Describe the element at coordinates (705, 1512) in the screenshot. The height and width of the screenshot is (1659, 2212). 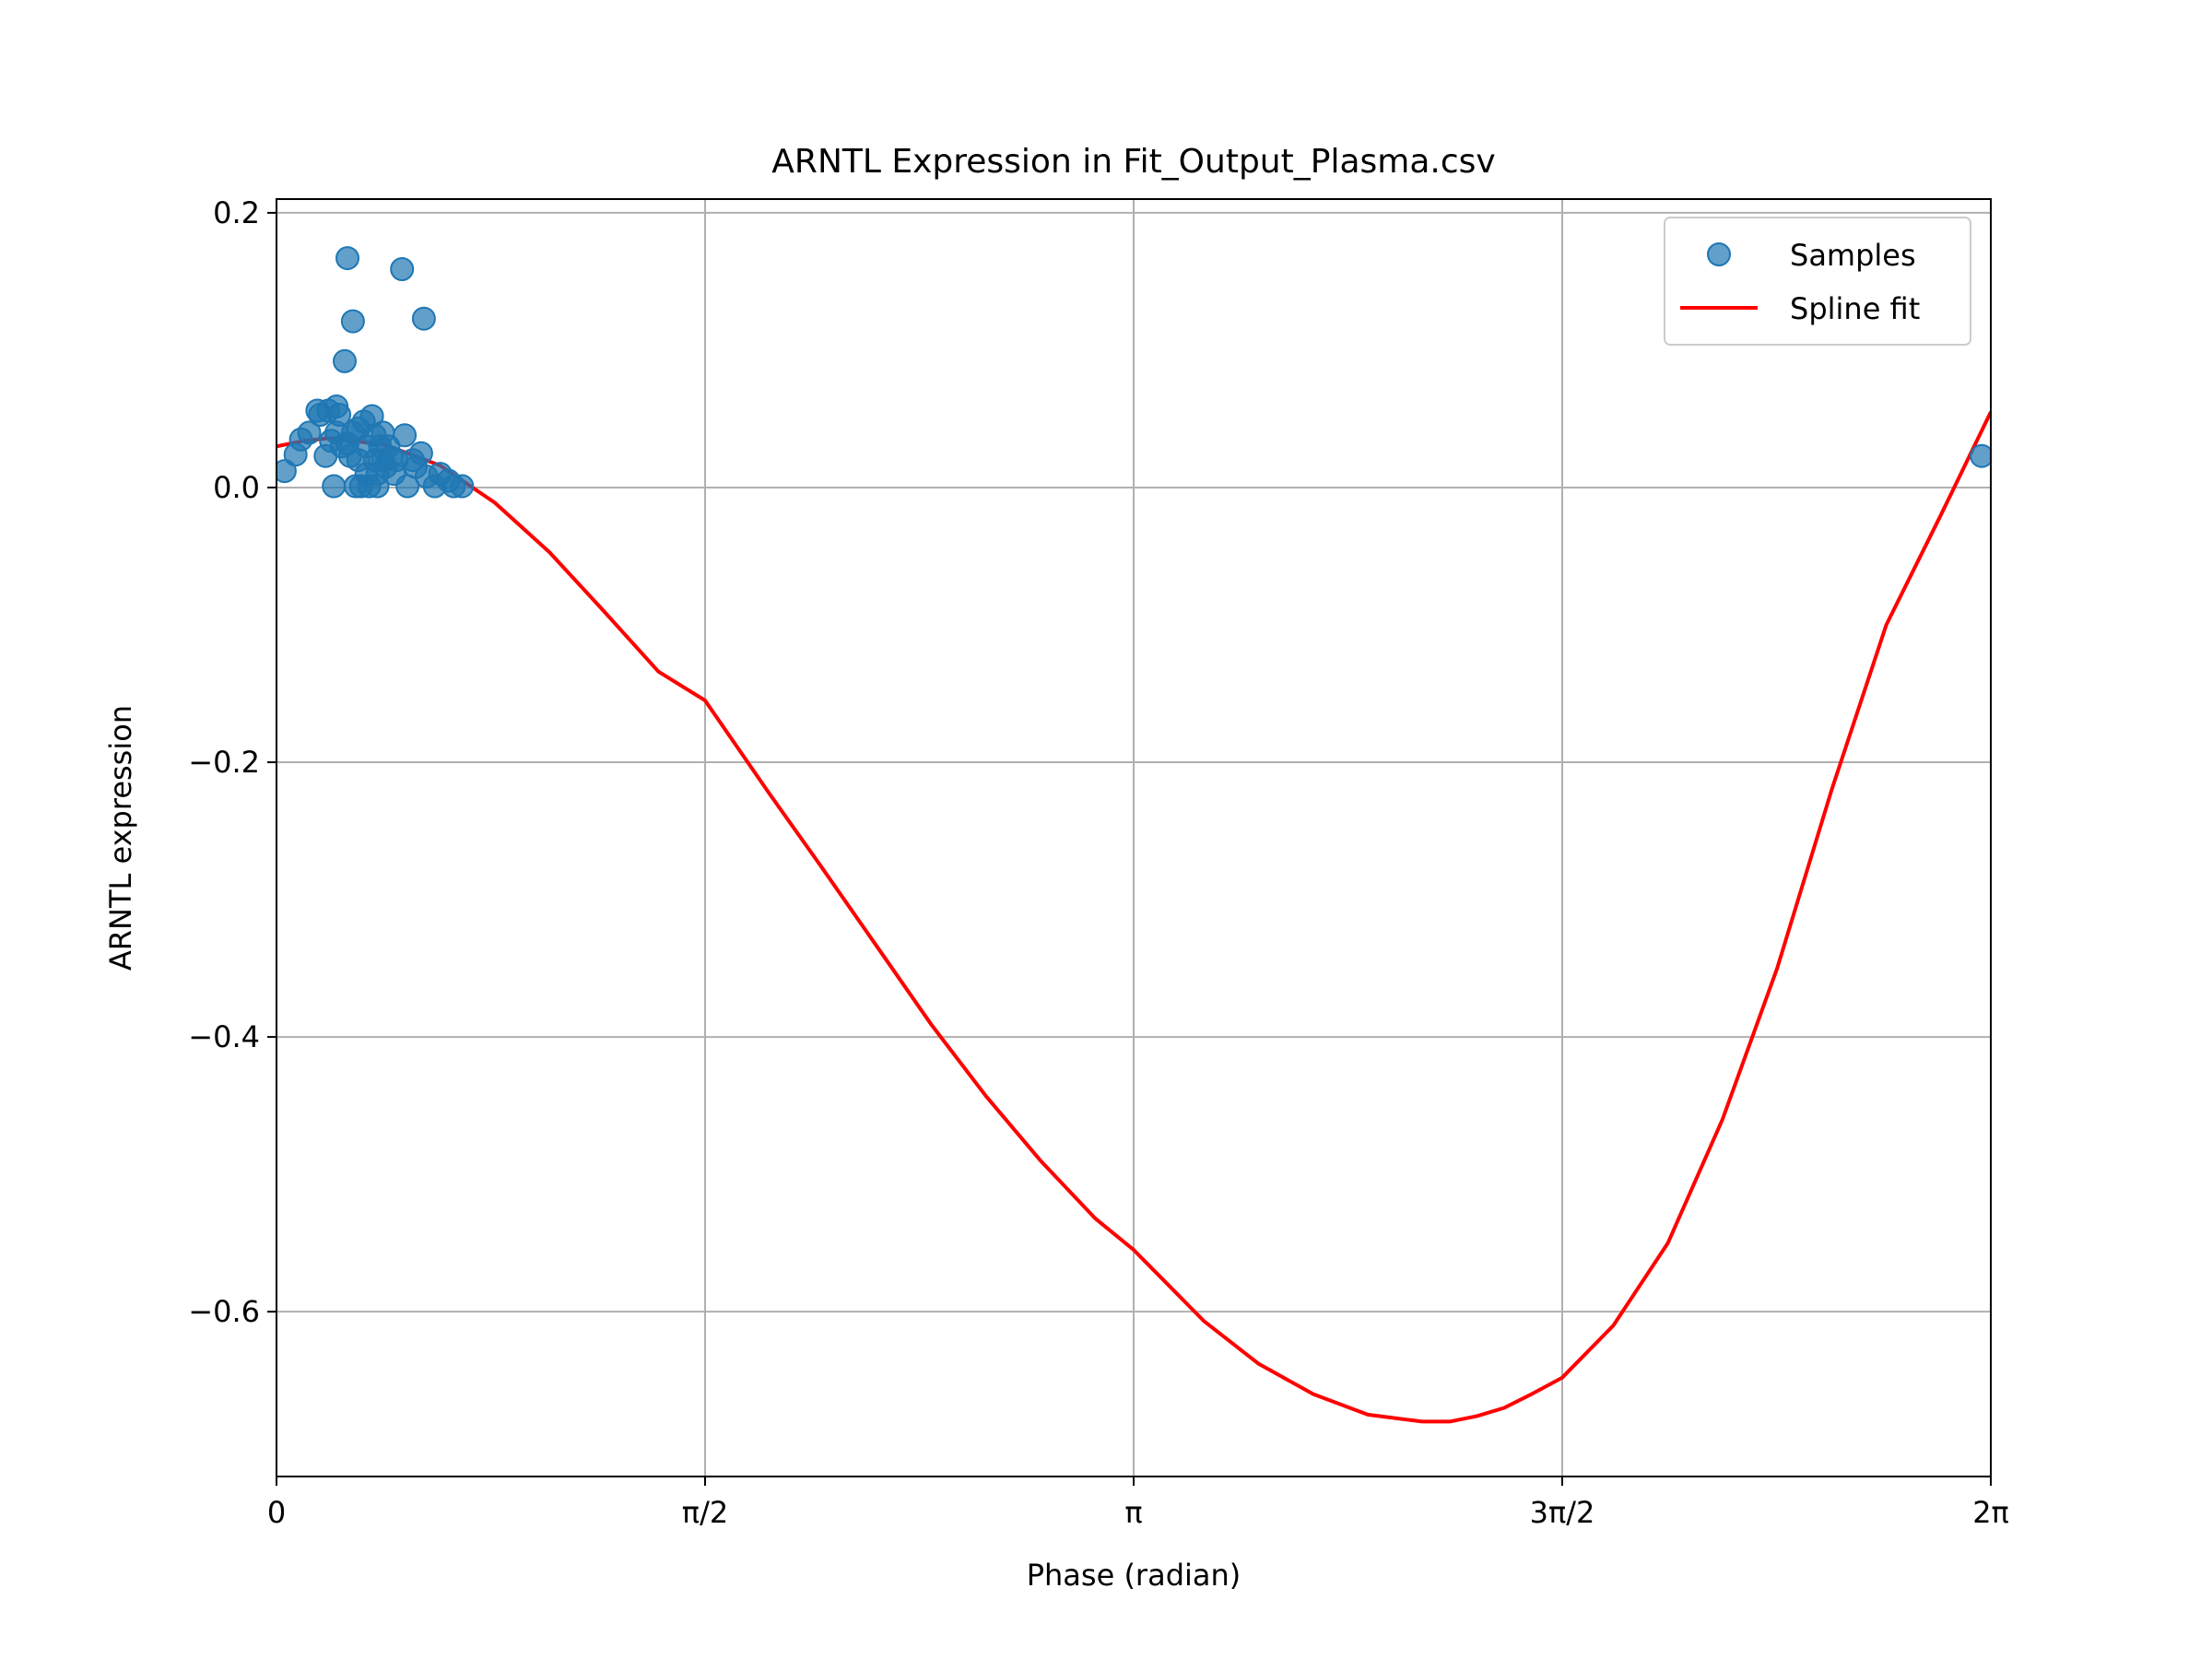
I see `x-tick-label: π/2` at that location.